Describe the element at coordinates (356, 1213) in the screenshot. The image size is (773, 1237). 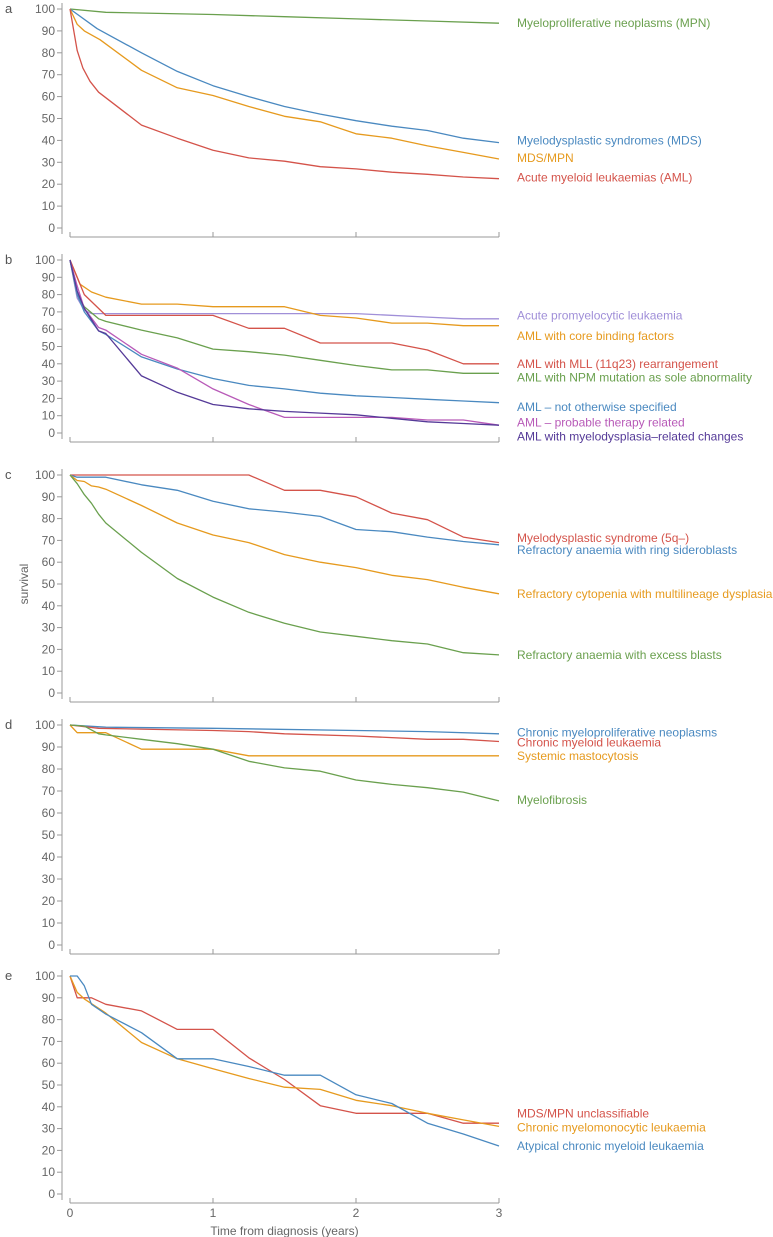
I see `x-tick-label: 2` at that location.